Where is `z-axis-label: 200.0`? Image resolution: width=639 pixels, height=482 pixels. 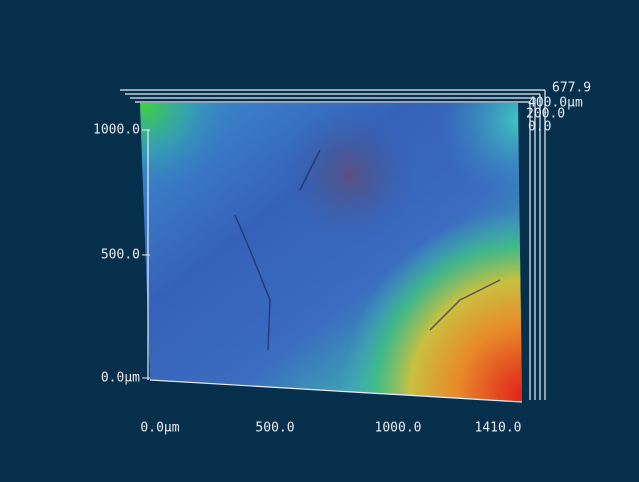
z-axis-label: 200.0 is located at coordinates (545, 114).